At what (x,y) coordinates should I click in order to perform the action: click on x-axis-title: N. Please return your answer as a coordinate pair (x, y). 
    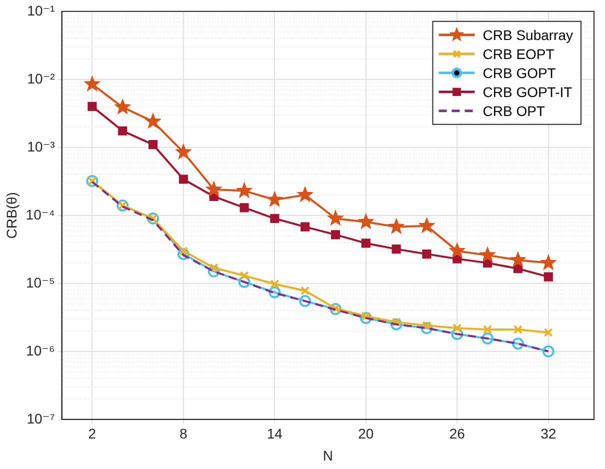
    Looking at the image, I should click on (327, 455).